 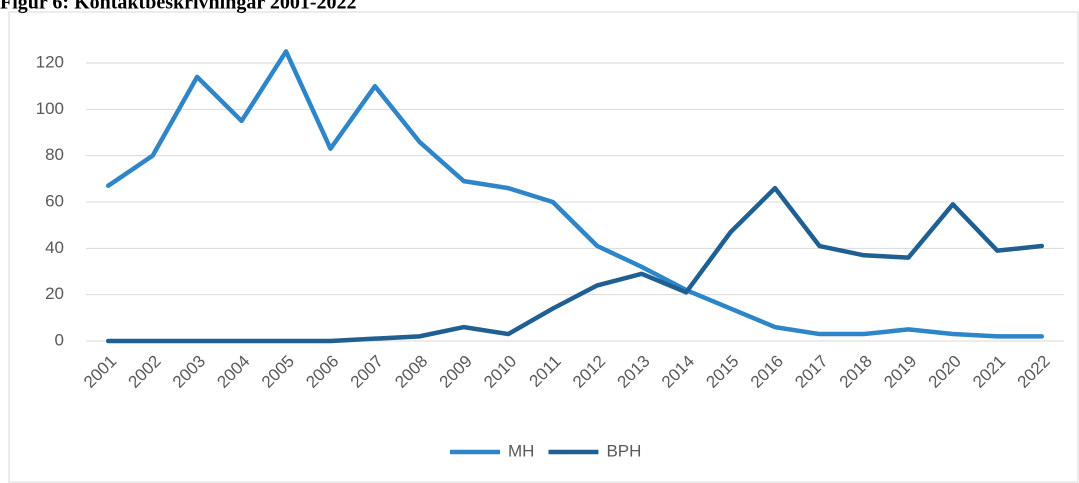 What do you see at coordinates (856, 372) in the screenshot?
I see `x-tick-label: 2018` at bounding box center [856, 372].